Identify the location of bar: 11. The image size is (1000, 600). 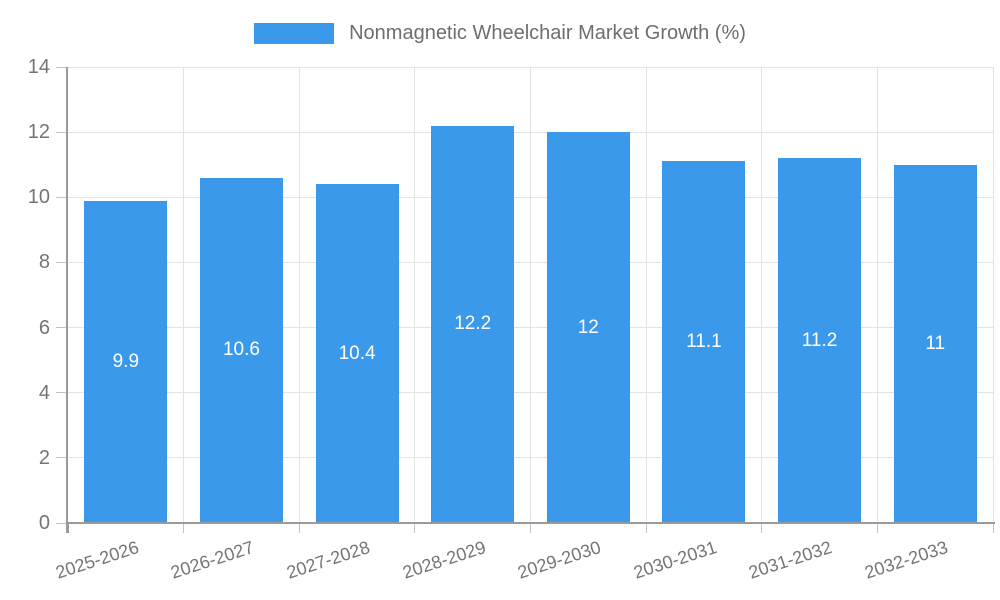
(935, 343).